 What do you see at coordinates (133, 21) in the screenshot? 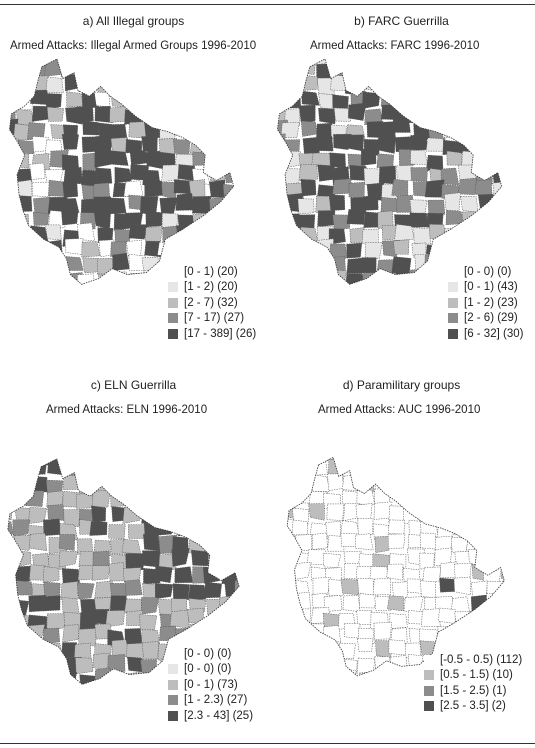
I see `panel-title: a) All Illegal groups` at bounding box center [133, 21].